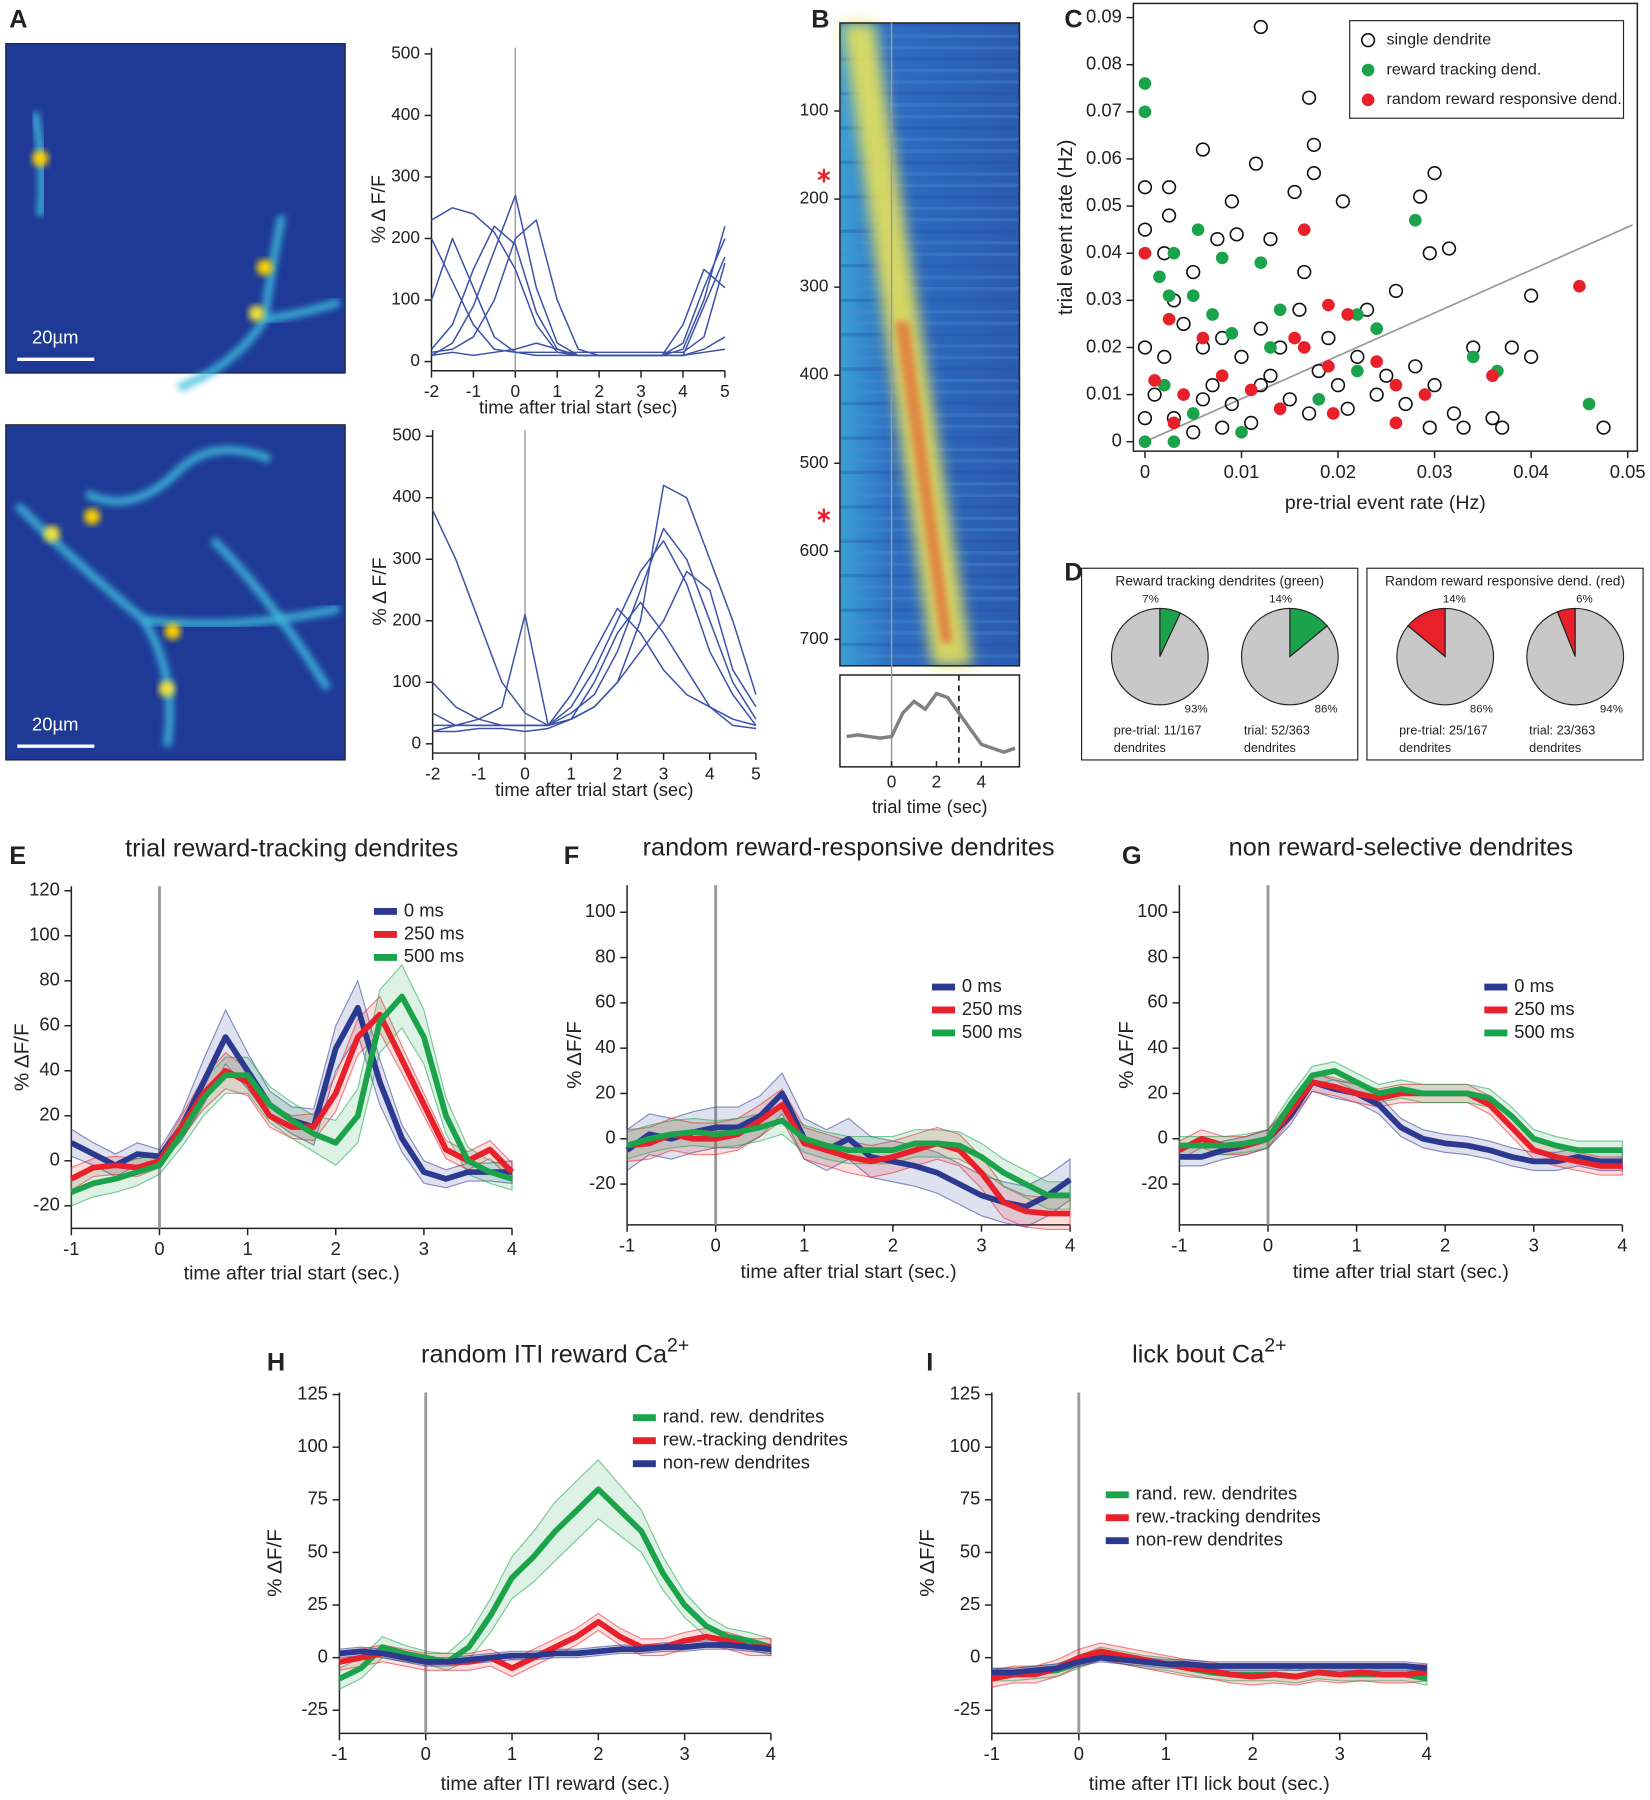 Image resolution: width=1650 pixels, height=1800 pixels. I want to click on chart-title: lick bout Ca2+, so click(1209, 1352).